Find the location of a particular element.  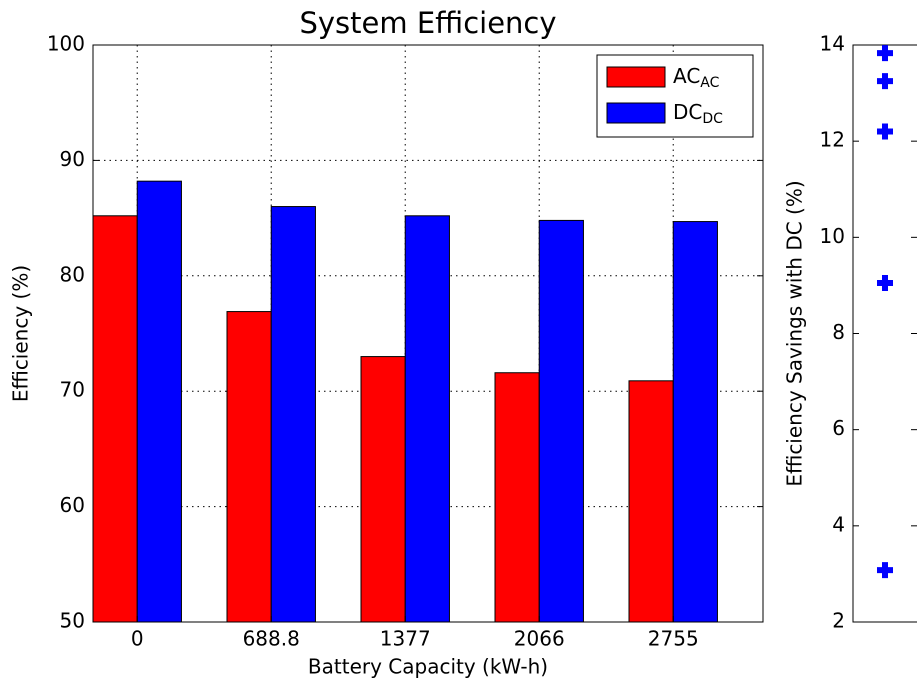

y-axis-label: Efficiency (%) is located at coordinates (21, 333).